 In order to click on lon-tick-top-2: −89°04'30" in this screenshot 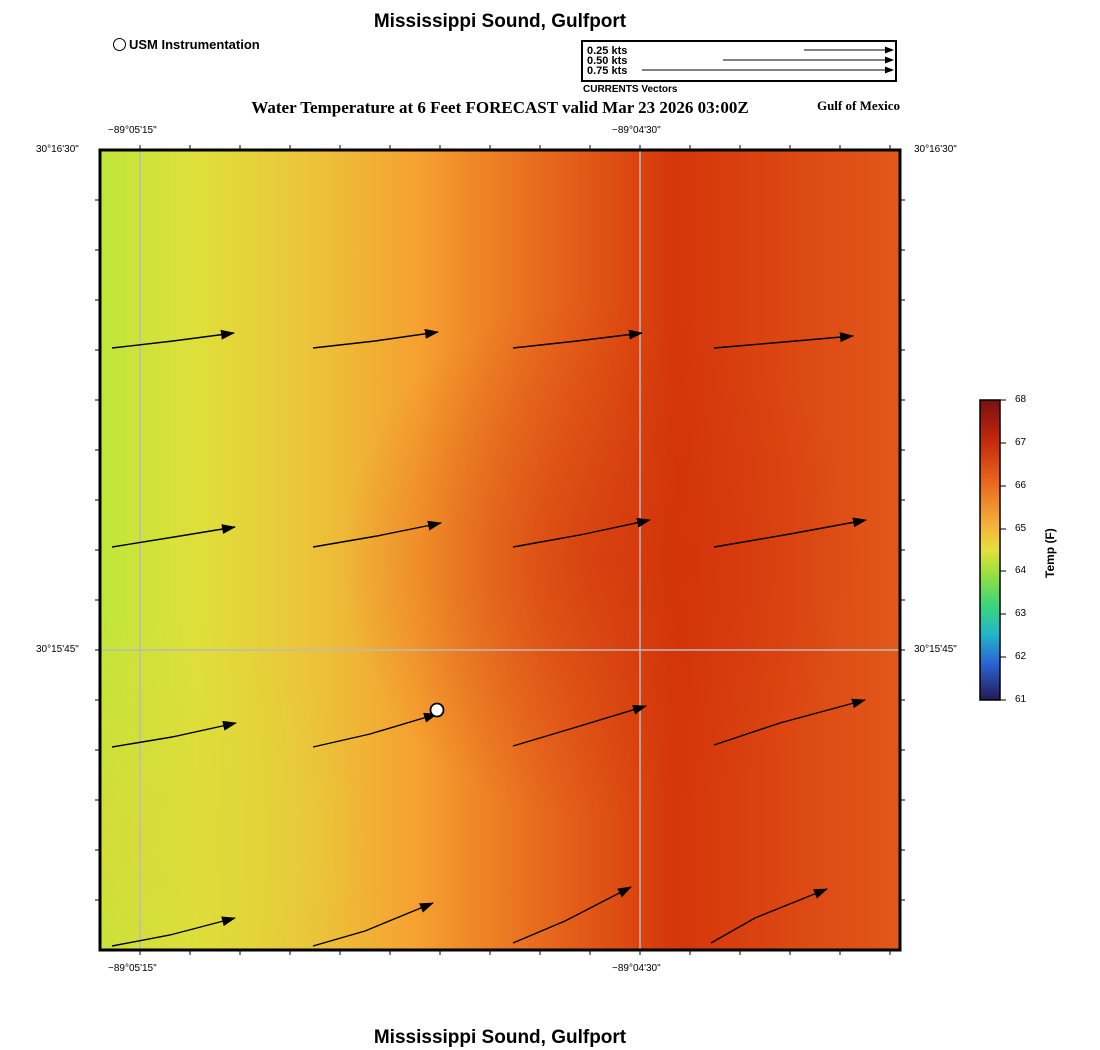, I will do `click(636, 130)`.